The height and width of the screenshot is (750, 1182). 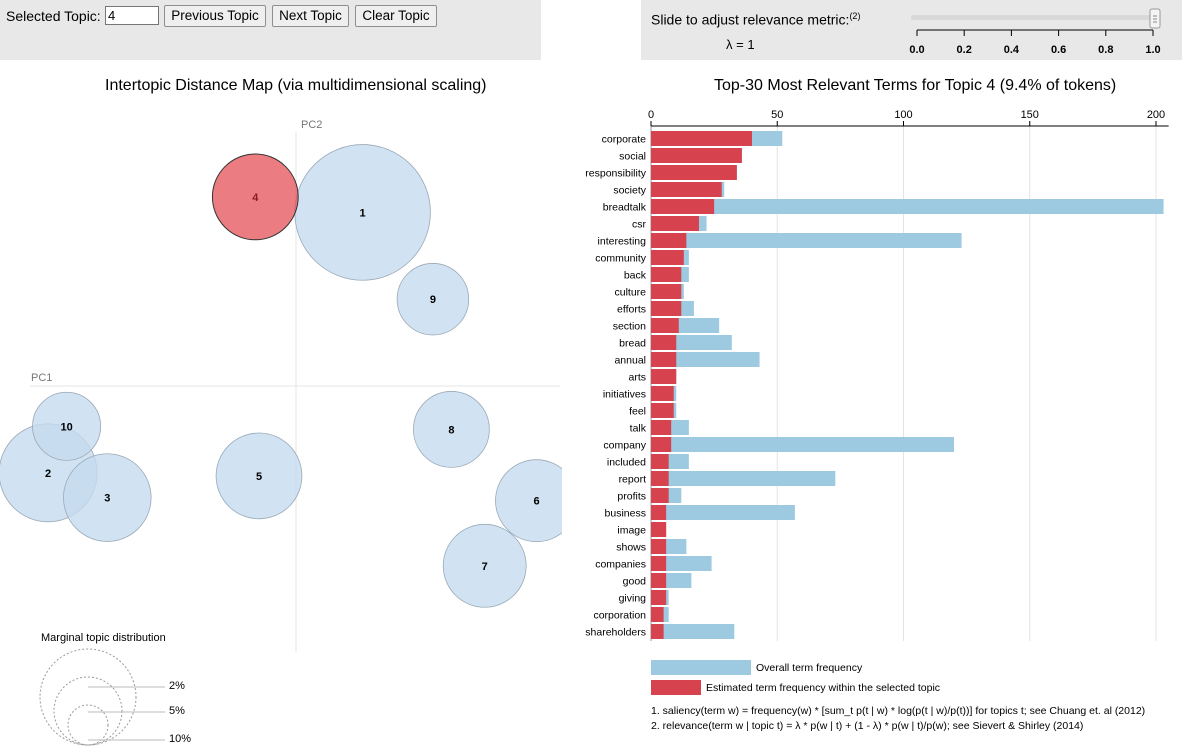 I want to click on term-label: interesting, so click(x=622, y=242).